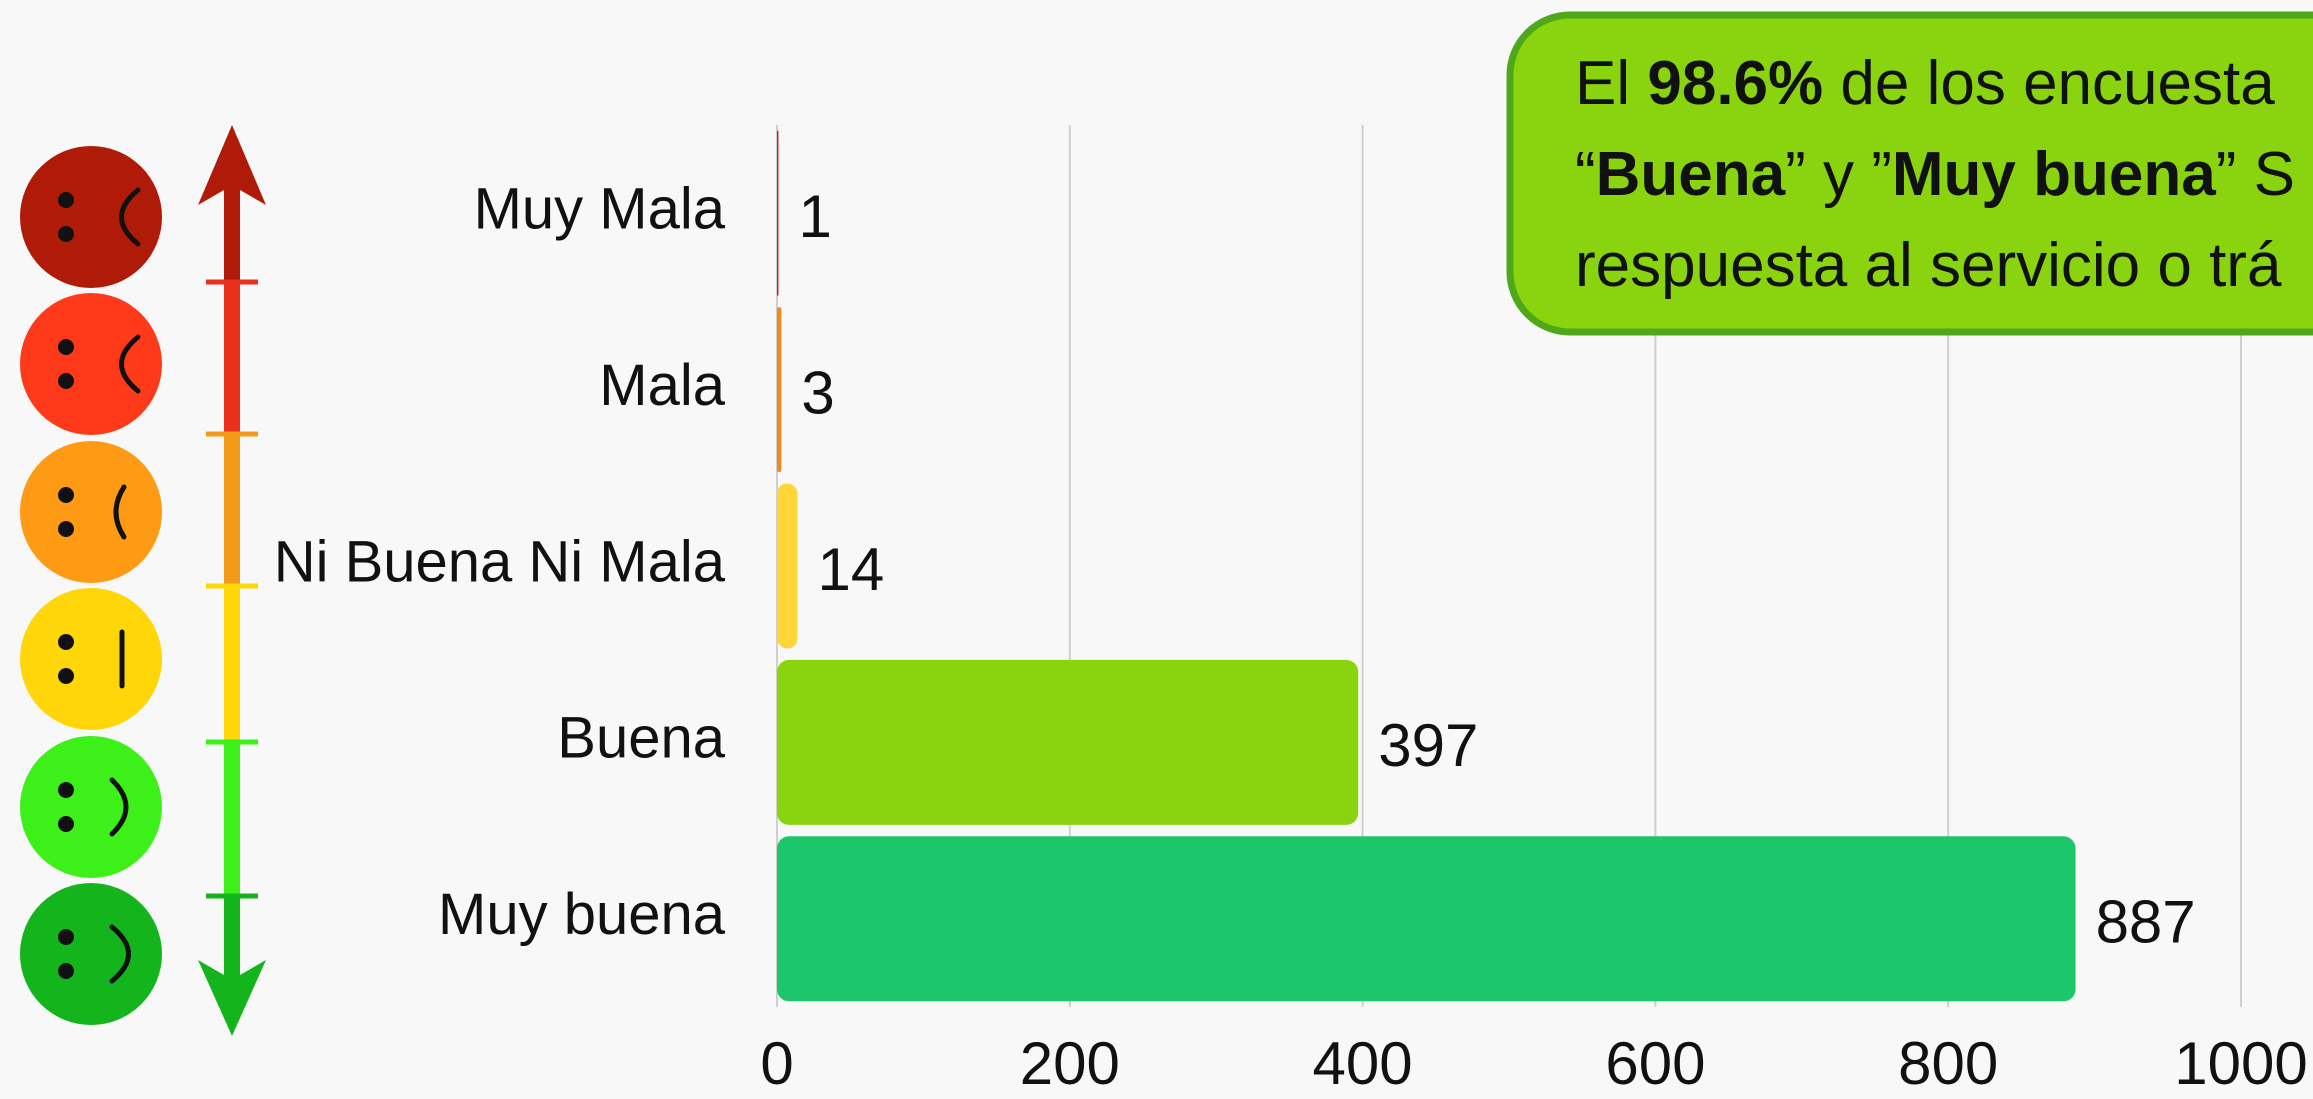 The width and height of the screenshot is (2313, 1099). I want to click on y-tick-label: Muy Mala, so click(600, 209).